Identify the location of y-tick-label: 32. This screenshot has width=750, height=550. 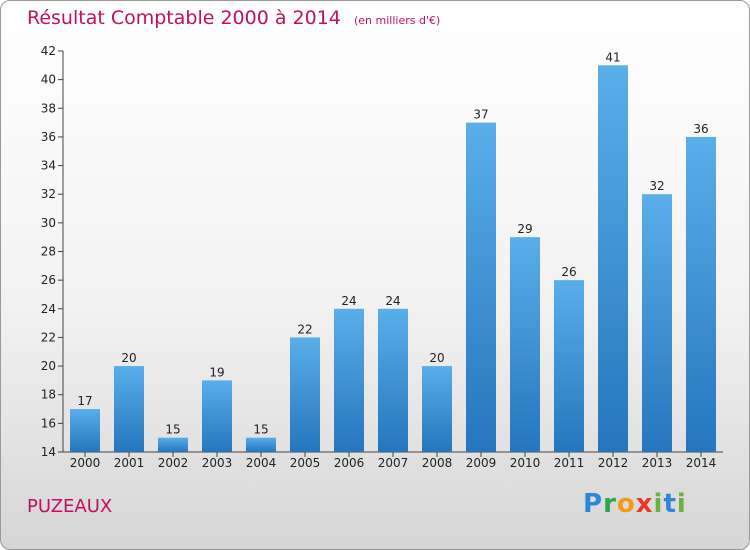
(48, 194).